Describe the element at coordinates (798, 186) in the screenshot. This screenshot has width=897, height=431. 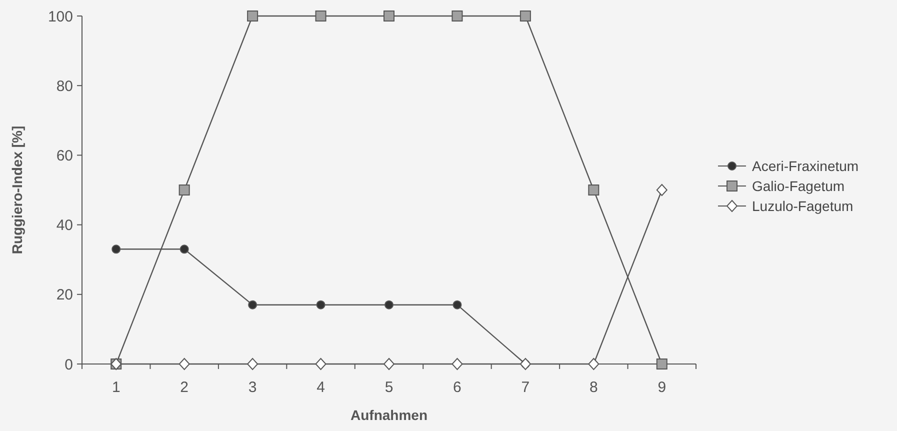
I see `legend-label: Galio-Fagetum` at that location.